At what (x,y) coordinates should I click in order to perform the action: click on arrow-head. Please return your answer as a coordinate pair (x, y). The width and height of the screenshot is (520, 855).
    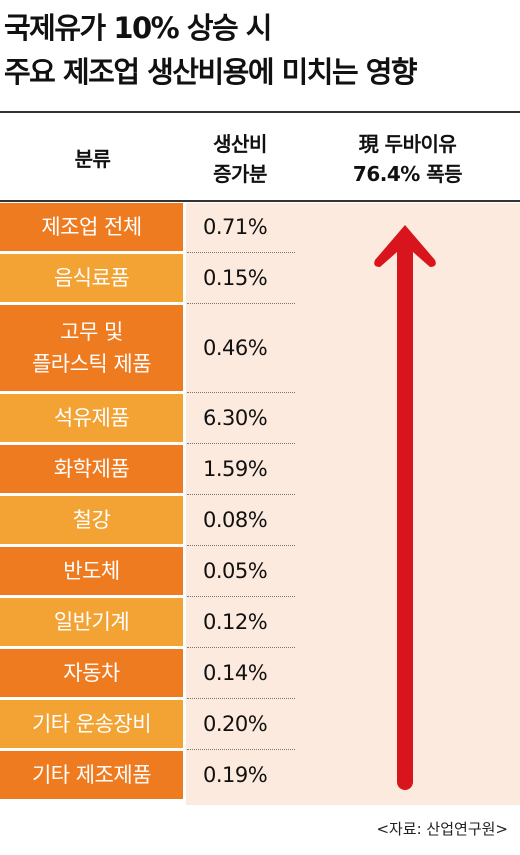
    Looking at the image, I should click on (405, 246).